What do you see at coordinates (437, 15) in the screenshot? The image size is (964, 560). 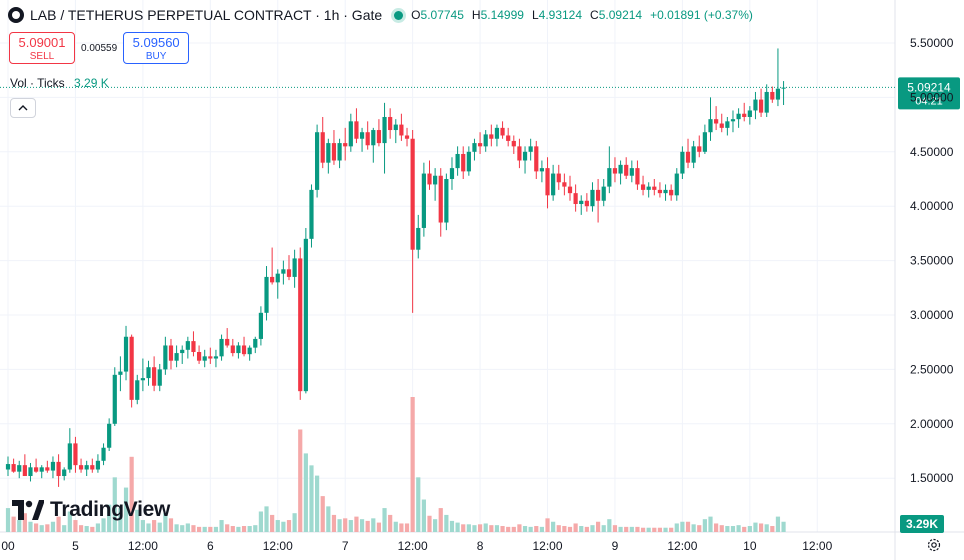 I see `ohlc-open: O5.07745` at bounding box center [437, 15].